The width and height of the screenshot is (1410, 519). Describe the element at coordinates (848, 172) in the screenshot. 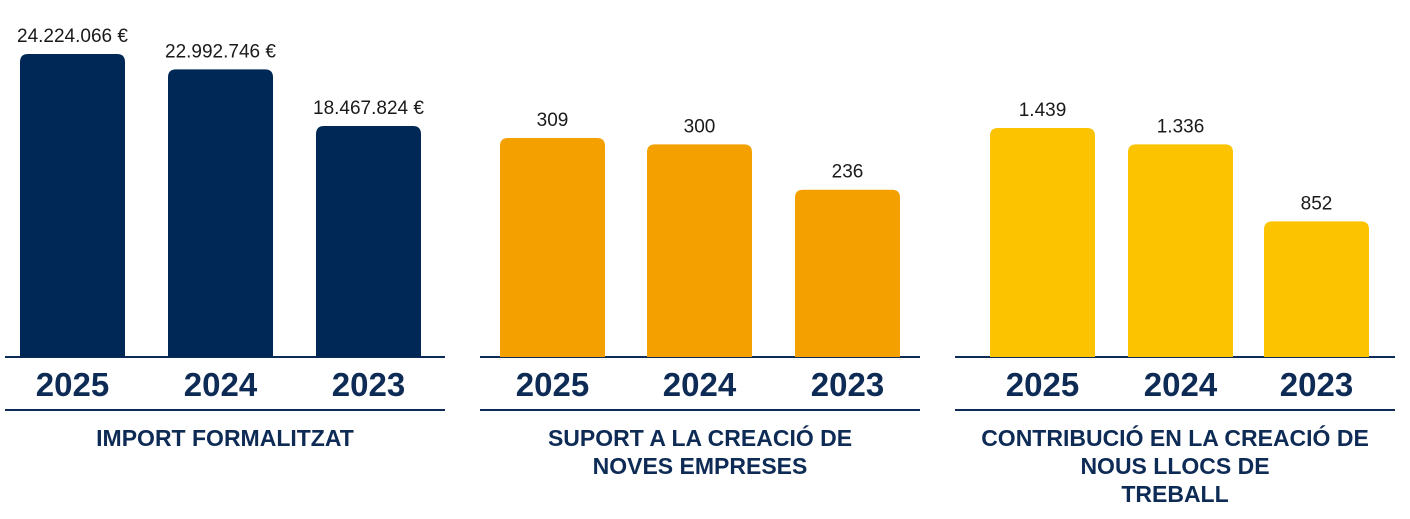

I see `bar-value-label: 236` at that location.